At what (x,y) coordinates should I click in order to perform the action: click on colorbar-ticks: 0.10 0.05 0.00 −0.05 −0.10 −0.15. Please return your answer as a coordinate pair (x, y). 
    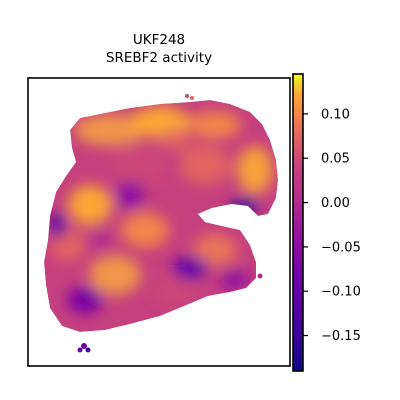
    Looking at the image, I should click on (332, 225).